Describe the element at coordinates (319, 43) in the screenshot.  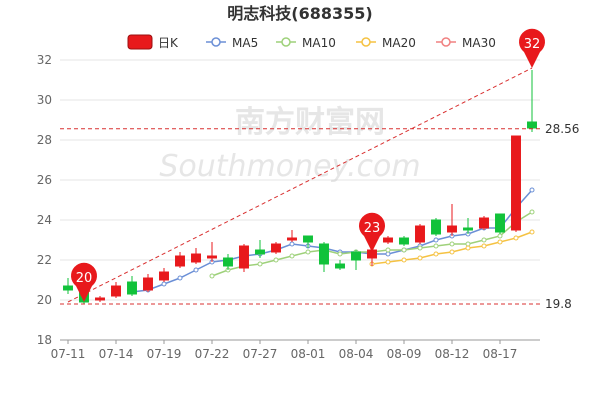
I see `legend-label: MA10` at that location.